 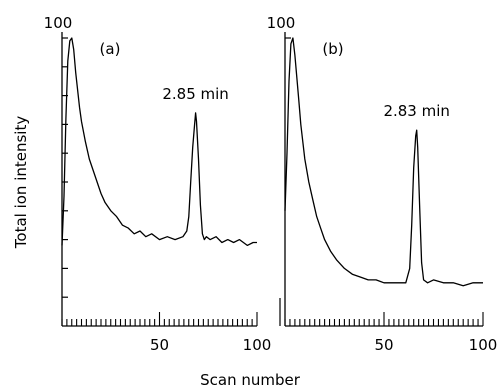 I want to click on panel-b-peak-annotation: 2.83 min, so click(x=416, y=111).